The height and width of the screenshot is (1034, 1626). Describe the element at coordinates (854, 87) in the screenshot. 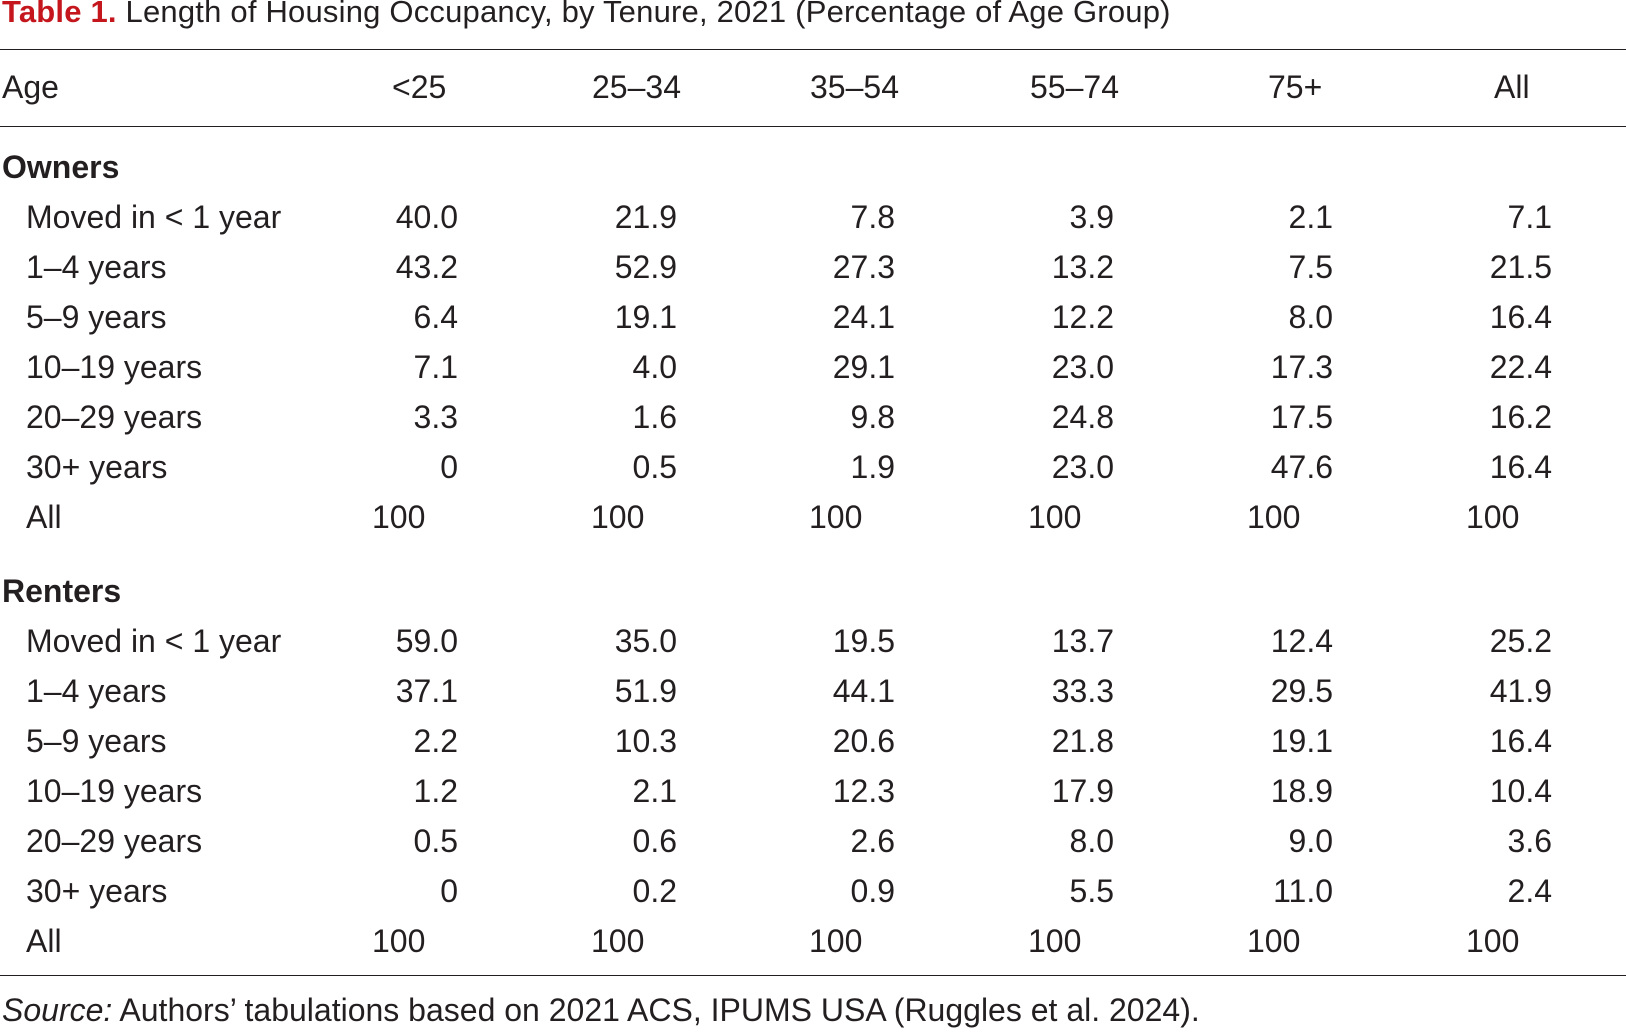

I see `header-col-35-54: 35–54` at that location.